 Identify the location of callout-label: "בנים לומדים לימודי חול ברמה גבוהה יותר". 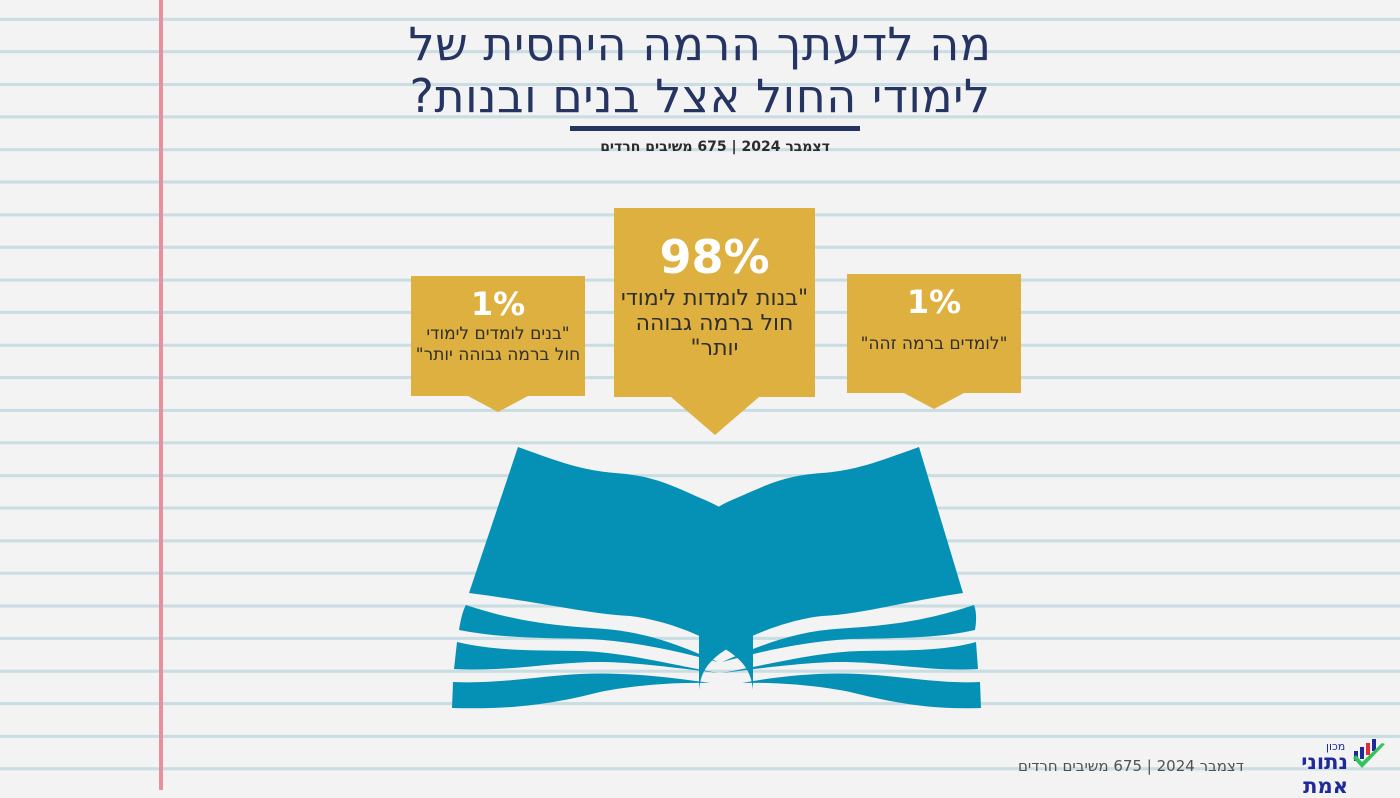
(498, 344).